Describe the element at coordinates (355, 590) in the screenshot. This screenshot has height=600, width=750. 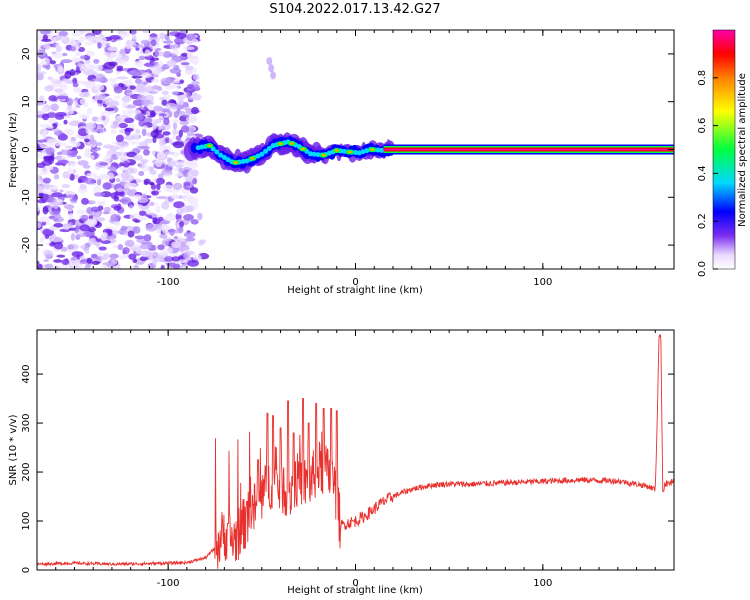
I see `snr-xlabel: Height of straight line (km)` at that location.